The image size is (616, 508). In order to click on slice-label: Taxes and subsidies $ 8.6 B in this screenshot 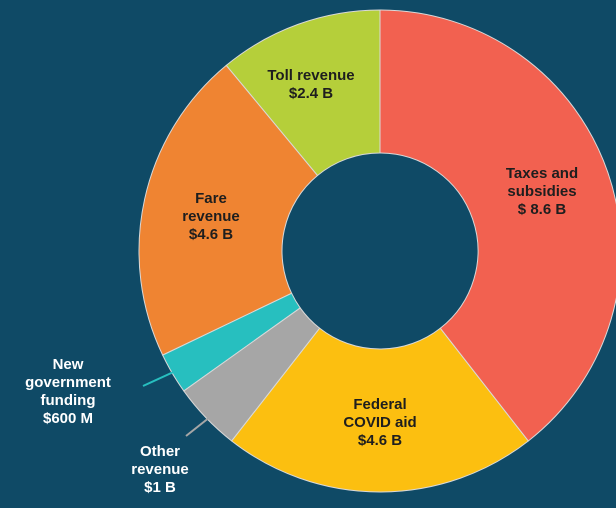, I will do `click(542, 192)`.